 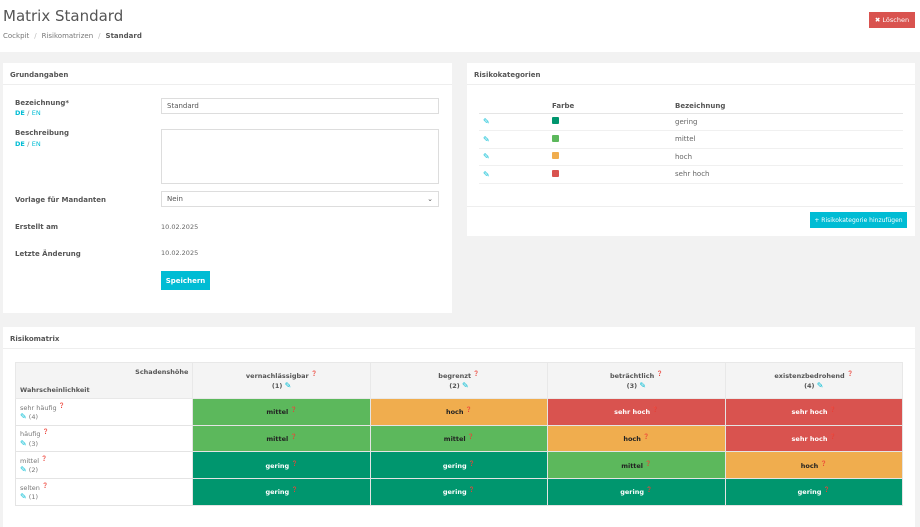 What do you see at coordinates (30, 434) in the screenshot?
I see `row-label: häufig` at bounding box center [30, 434].